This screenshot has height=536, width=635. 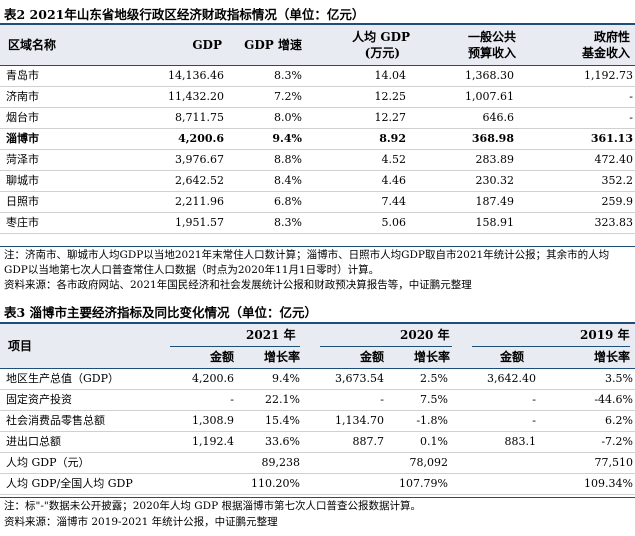 I want to click on region-cell: 枣庄市, so click(x=22, y=222).